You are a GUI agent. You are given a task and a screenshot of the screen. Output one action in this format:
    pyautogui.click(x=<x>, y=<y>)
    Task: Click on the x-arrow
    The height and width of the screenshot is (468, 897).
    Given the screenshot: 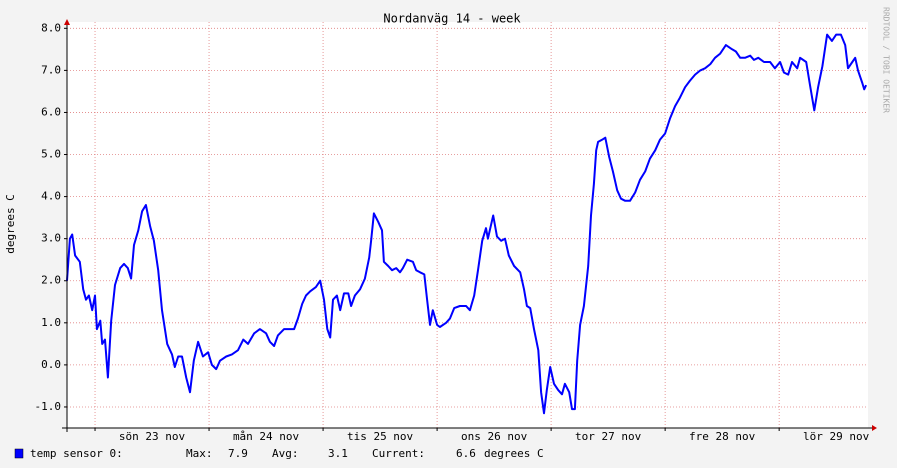 What is the action you would take?
    pyautogui.click(x=874, y=428)
    